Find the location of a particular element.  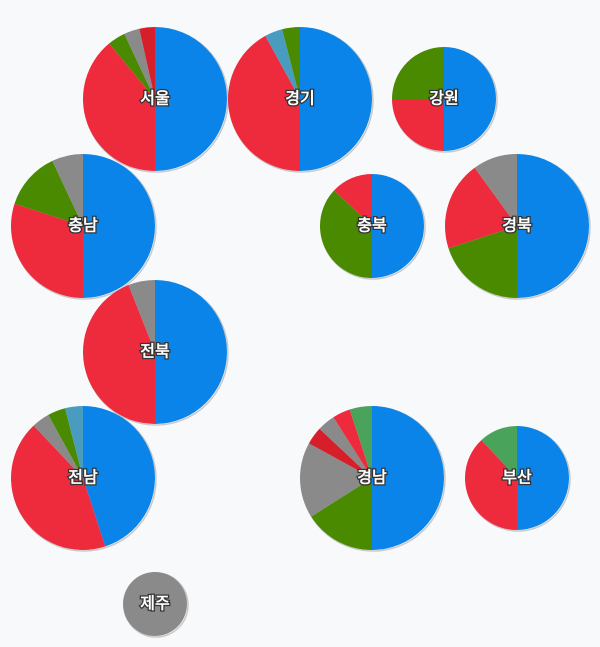

region-label: 전남 is located at coordinates (83, 477).